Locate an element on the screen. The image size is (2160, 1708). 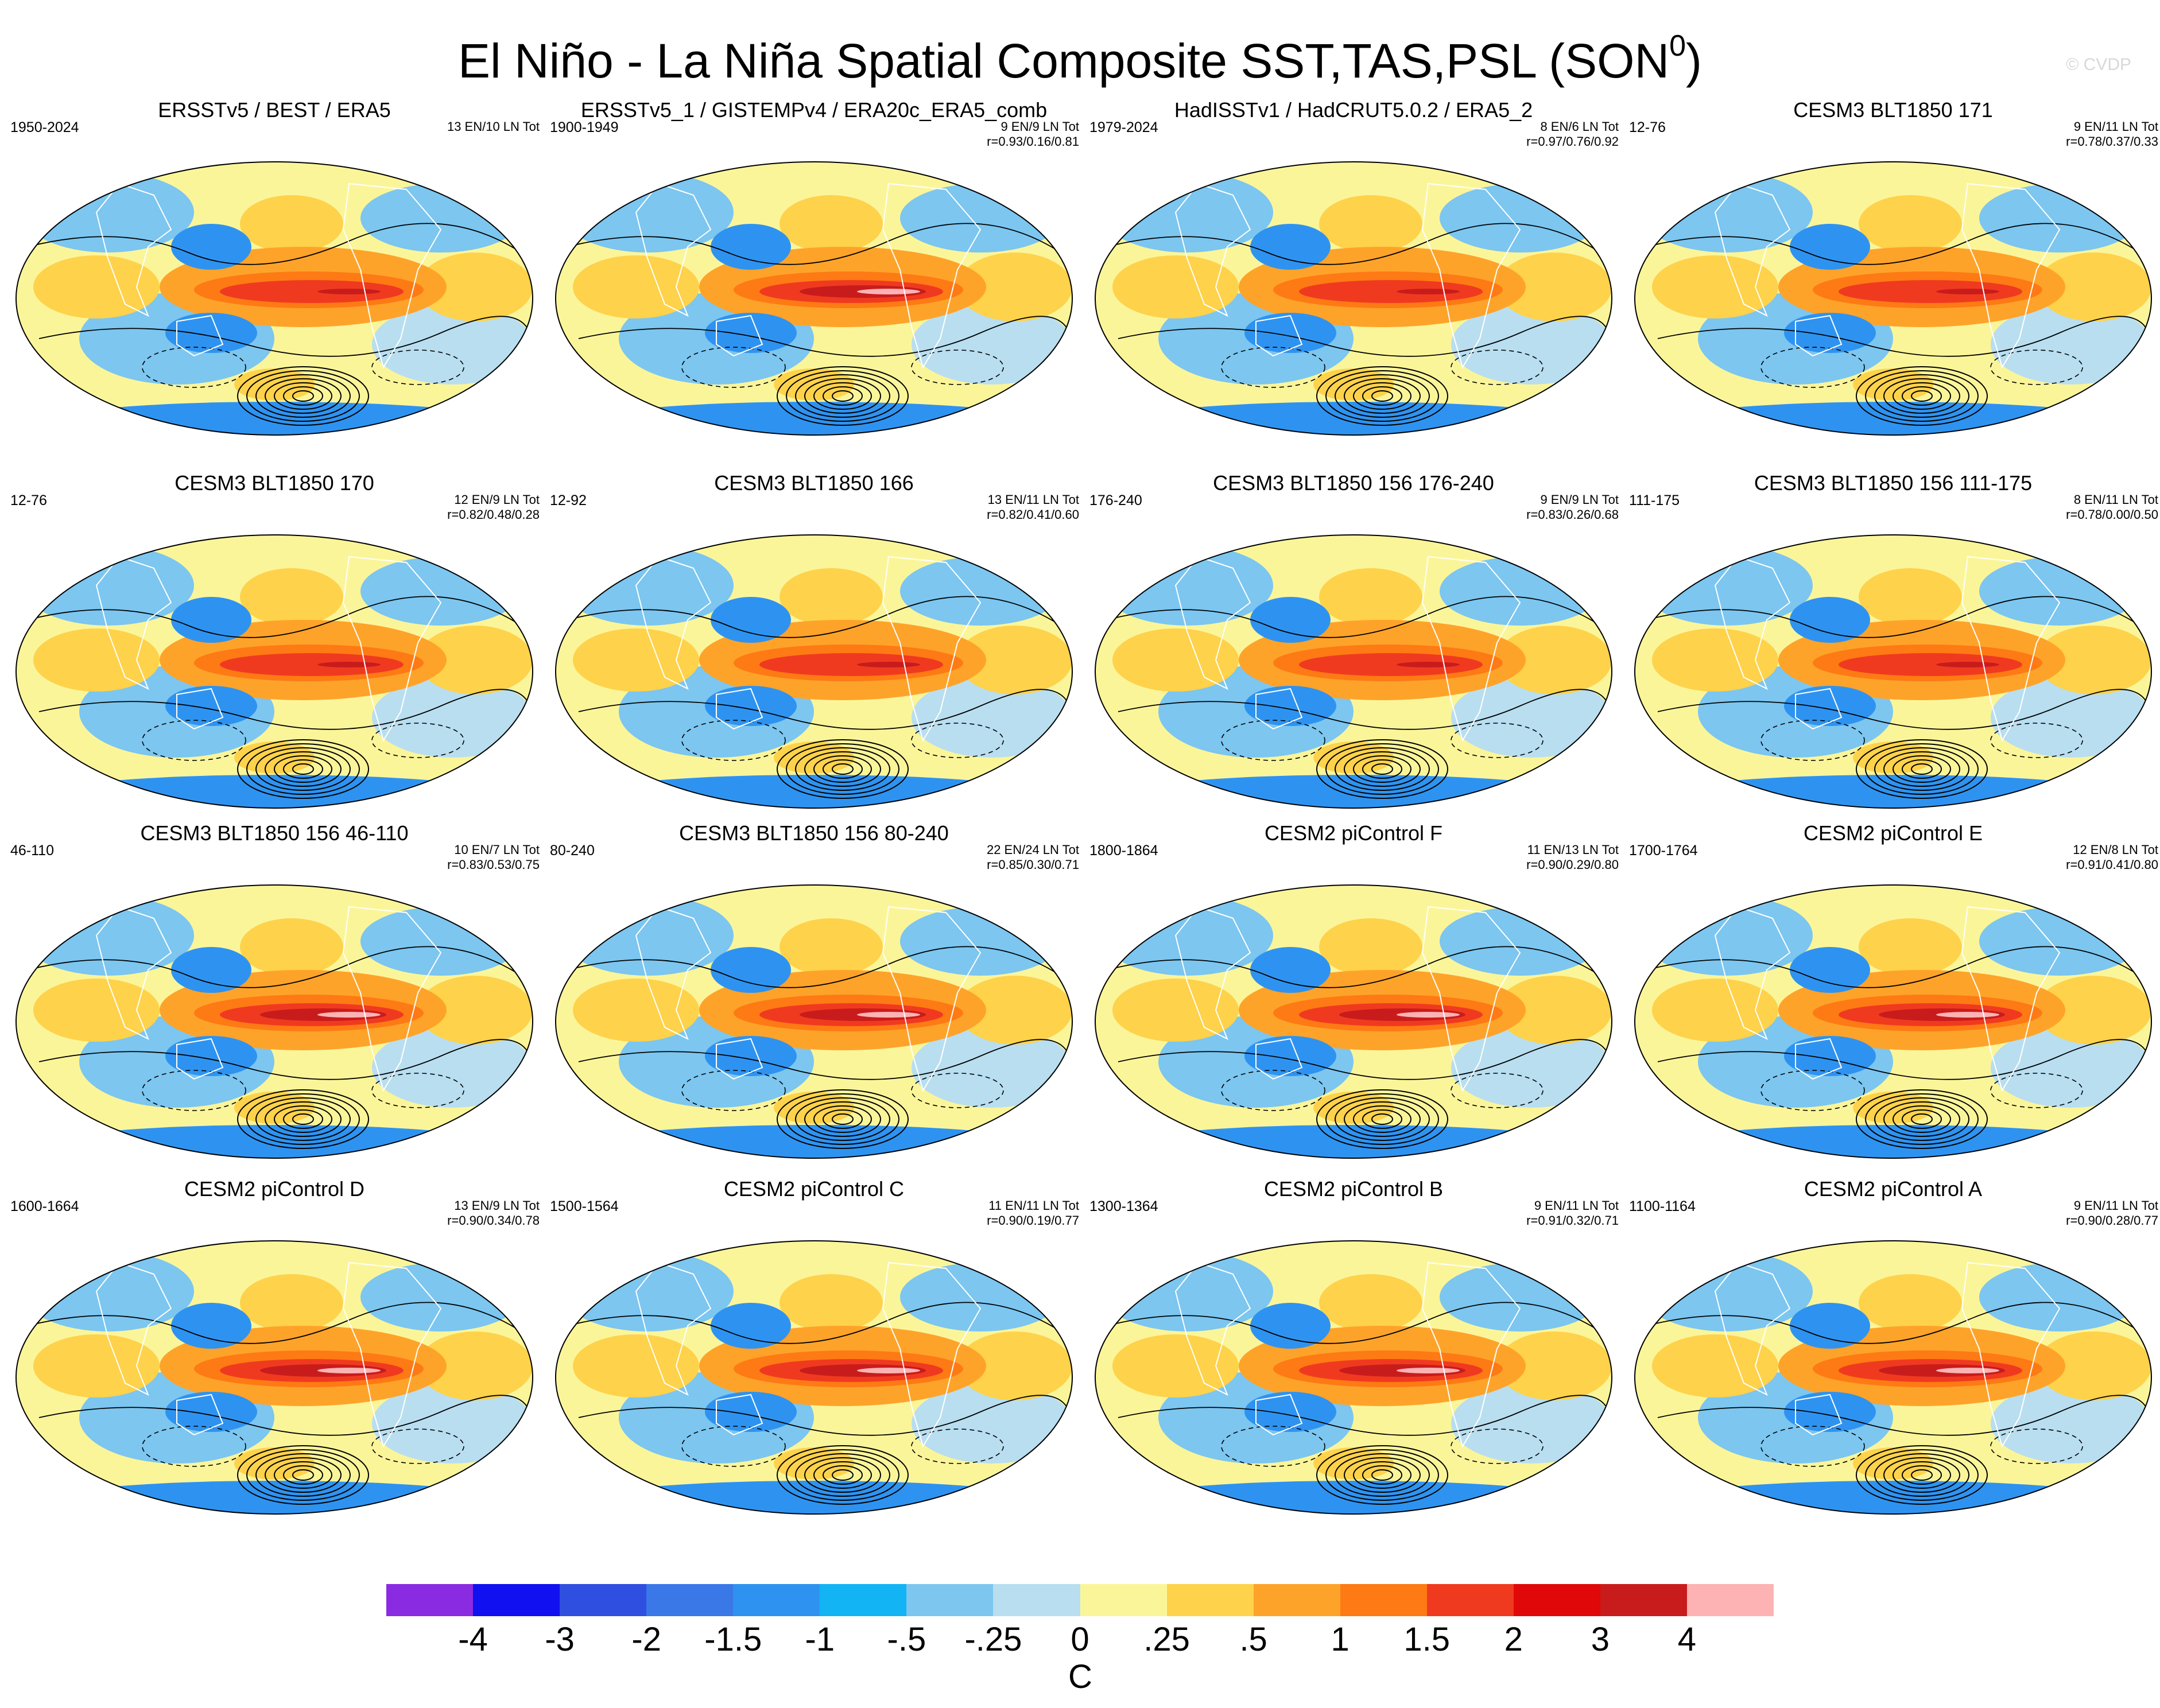
panel-years: 1500-1564 is located at coordinates (584, 1206).